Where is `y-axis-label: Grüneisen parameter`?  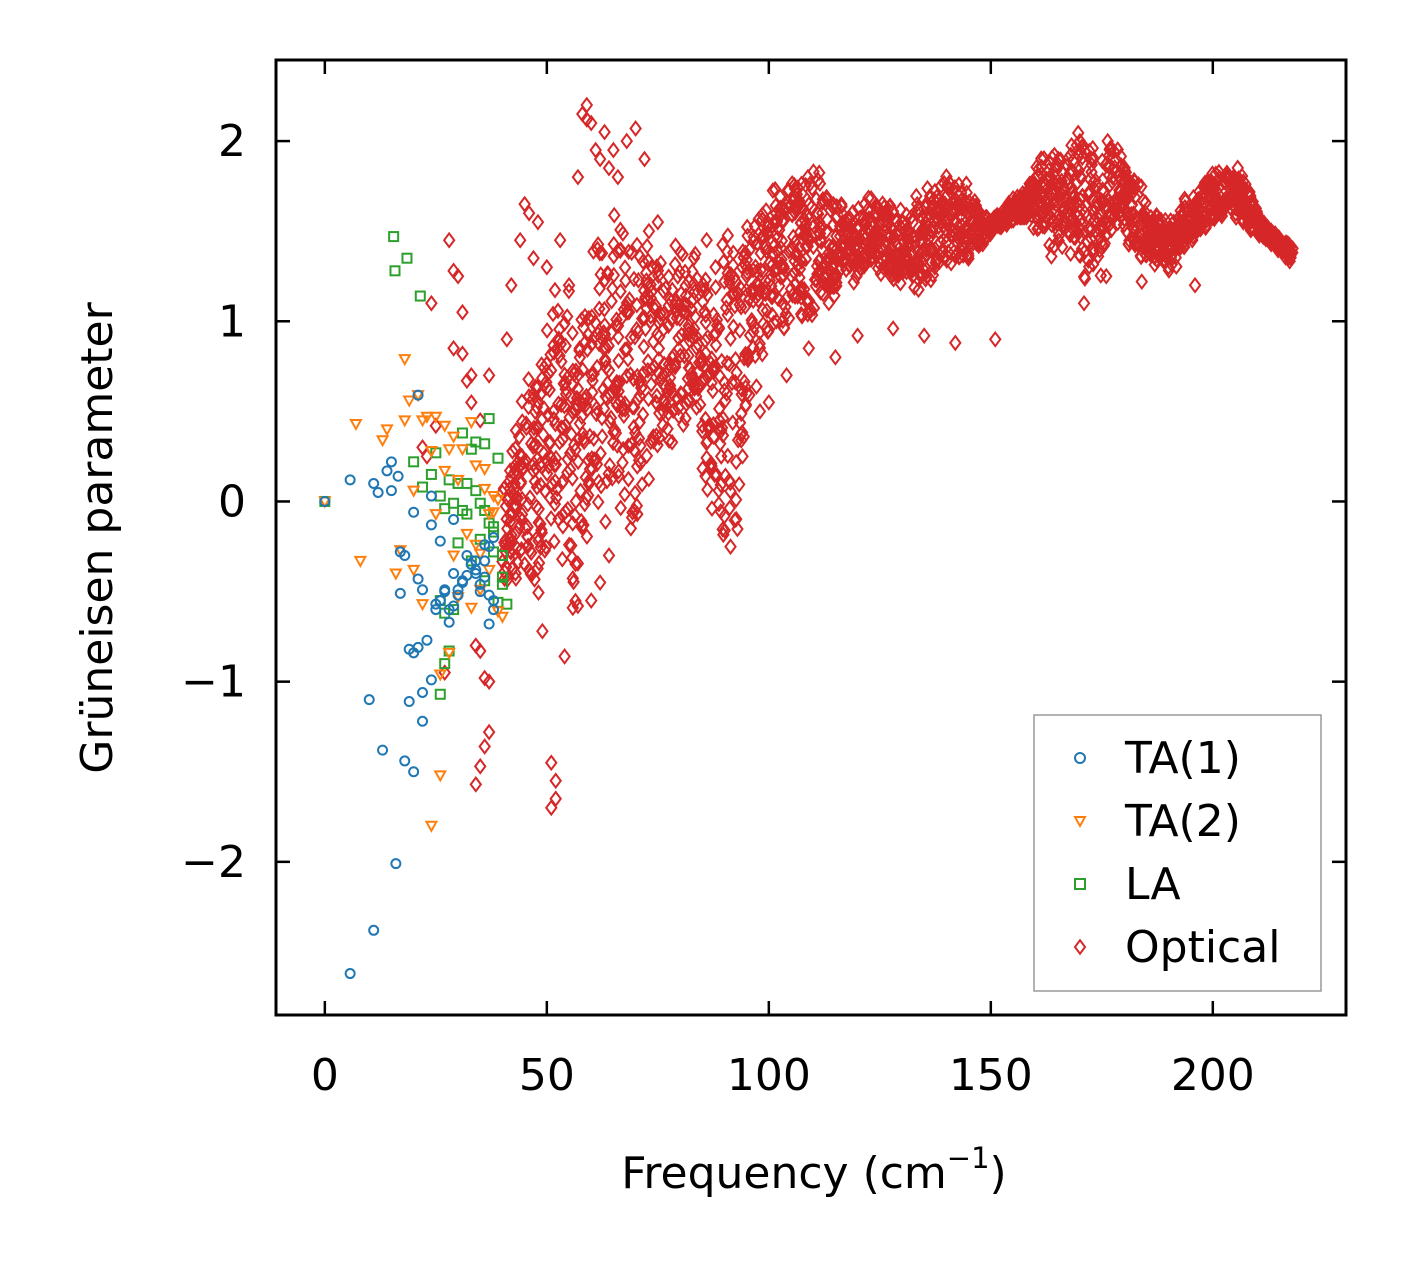 y-axis-label: Grüneisen parameter is located at coordinates (97, 537).